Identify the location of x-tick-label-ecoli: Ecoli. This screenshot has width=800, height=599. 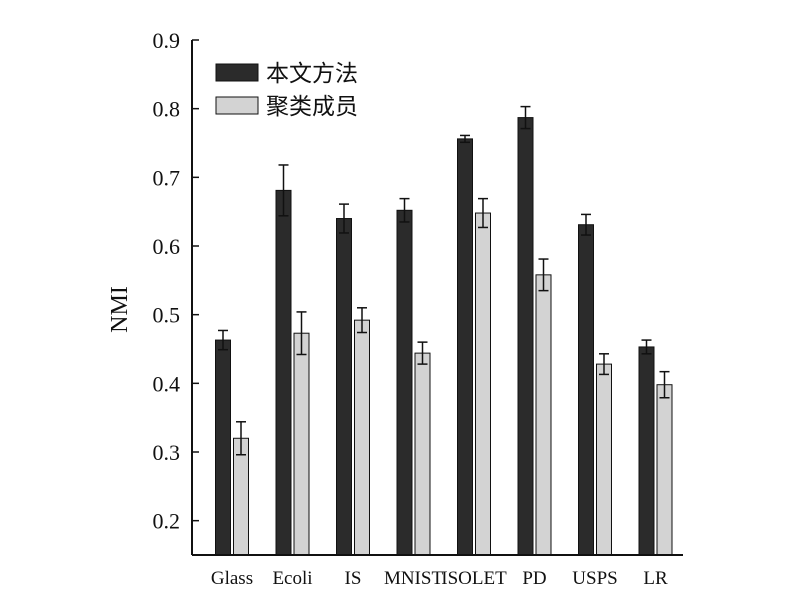
(292, 578).